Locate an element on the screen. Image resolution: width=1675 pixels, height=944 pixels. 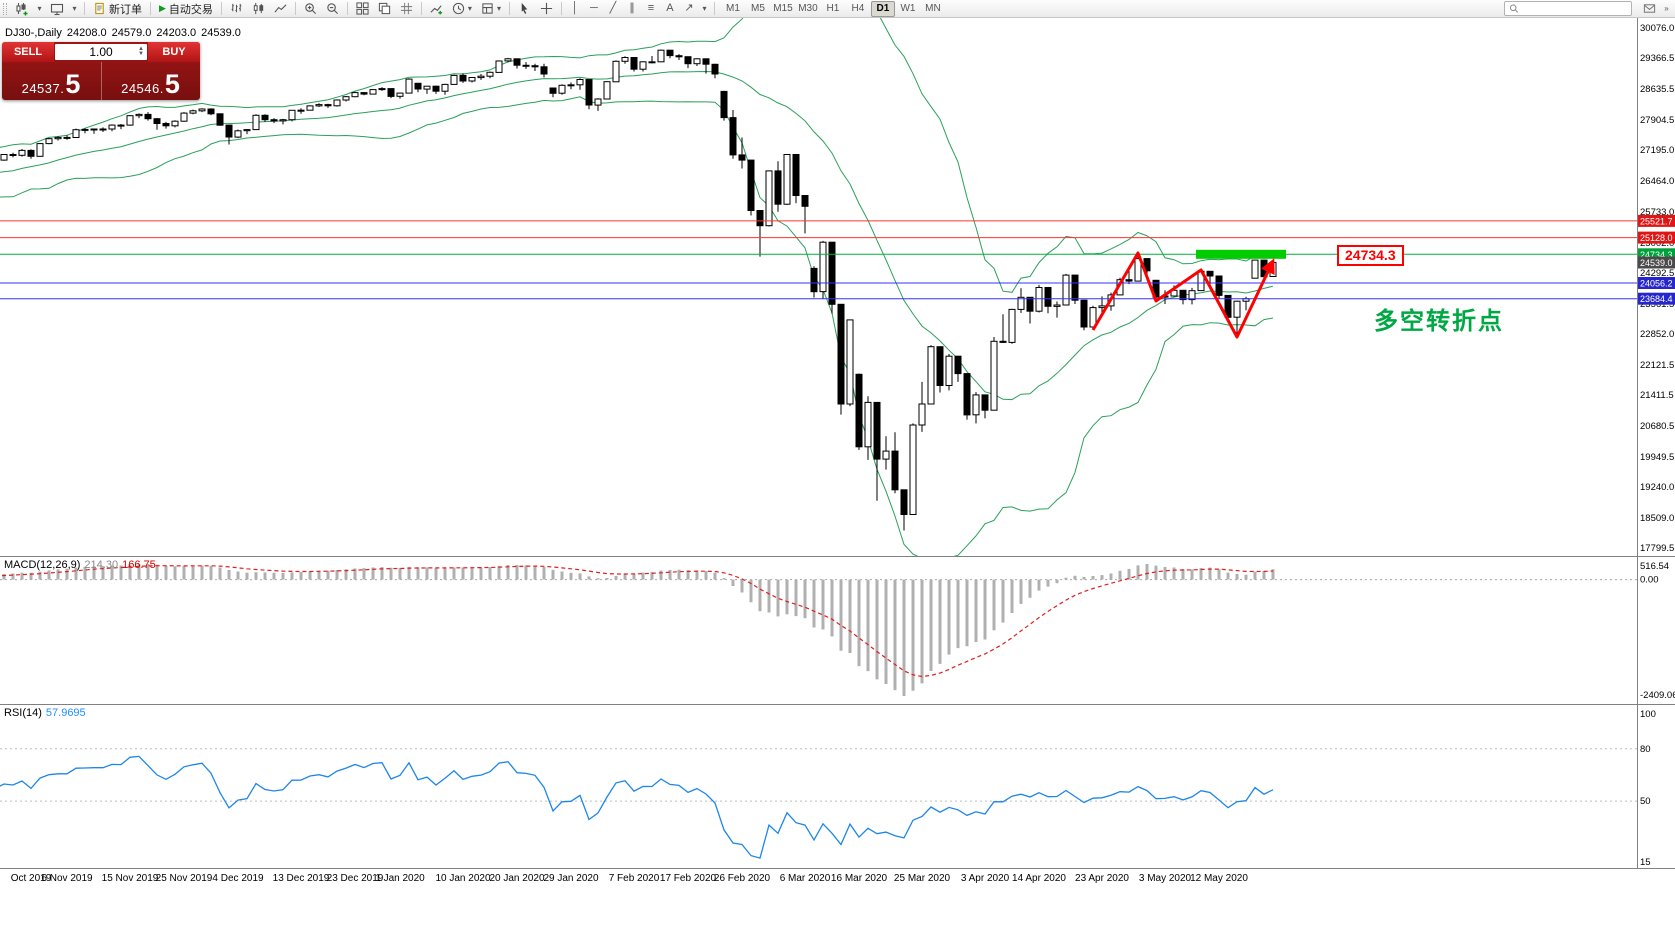
line-chart-mode-button is located at coordinates (280, 9).